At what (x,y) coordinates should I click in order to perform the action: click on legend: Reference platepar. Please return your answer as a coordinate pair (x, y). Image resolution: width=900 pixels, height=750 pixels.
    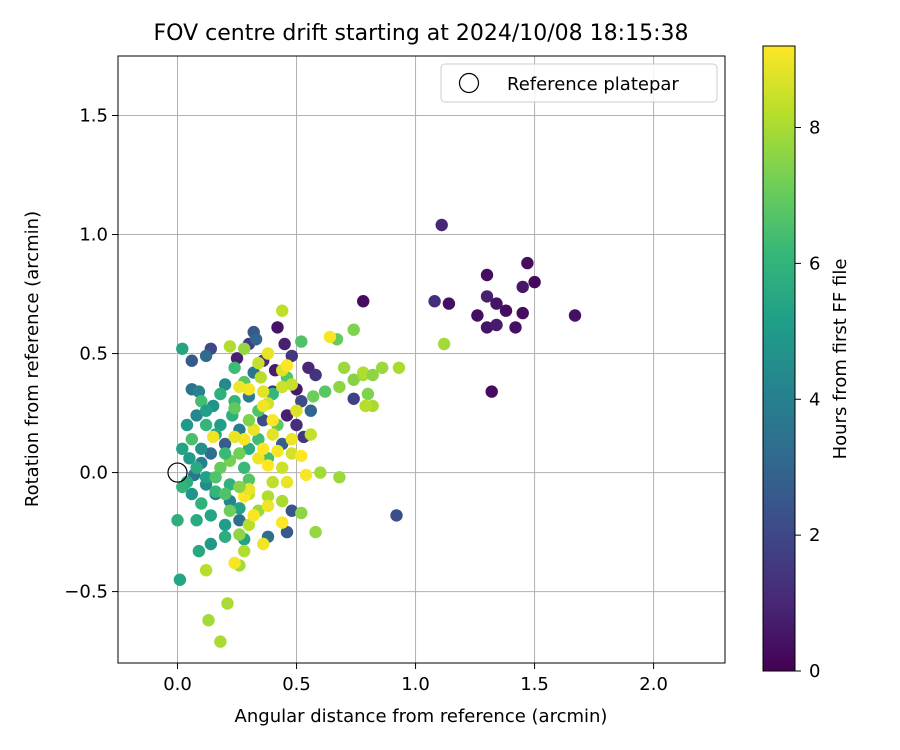
    Looking at the image, I should click on (579, 83).